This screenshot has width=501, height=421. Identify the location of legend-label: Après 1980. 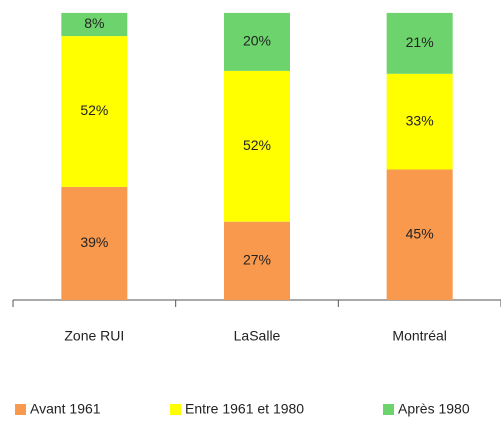
(434, 409).